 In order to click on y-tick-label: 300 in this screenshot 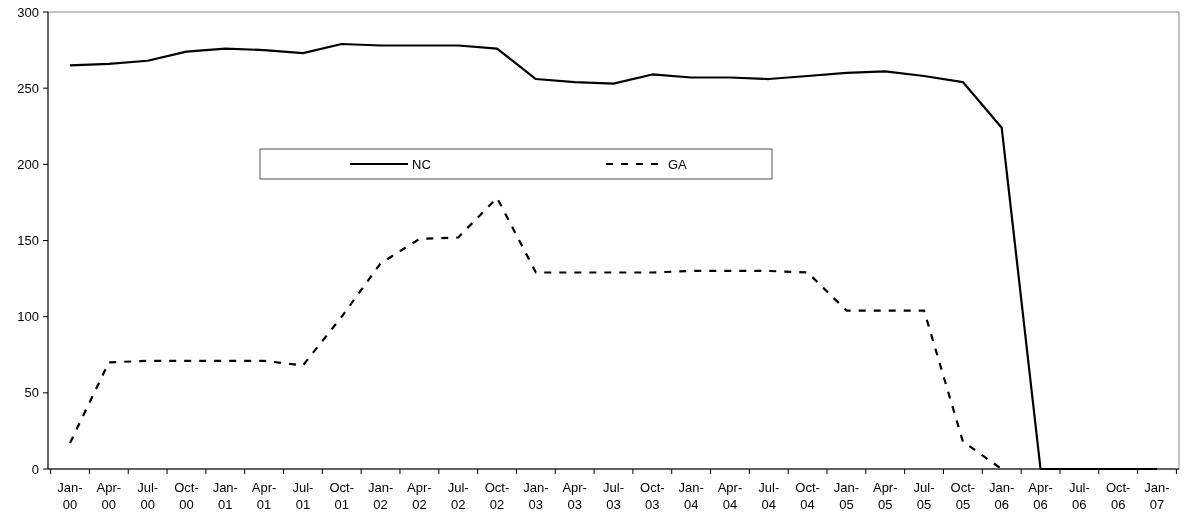, I will do `click(28, 12)`.